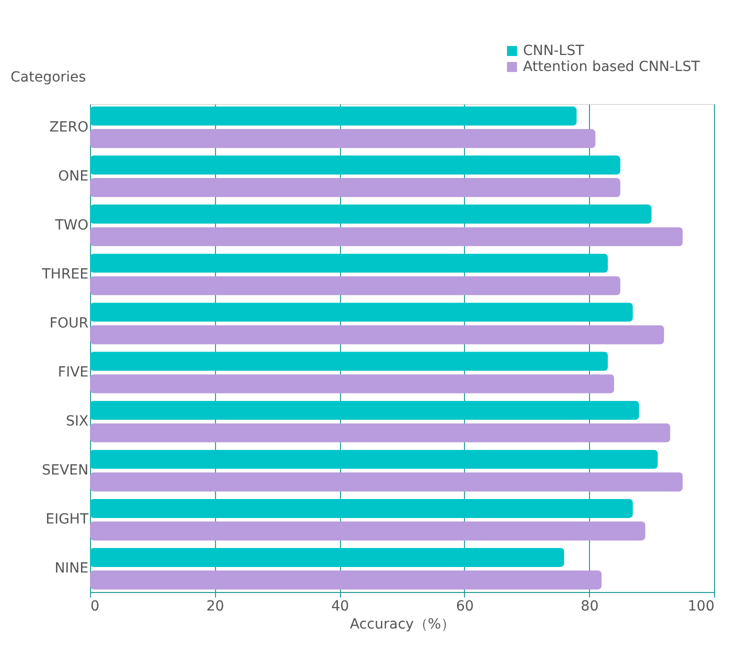 Image resolution: width=745 pixels, height=651 pixels. Describe the element at coordinates (77, 422) in the screenshot. I see `y-tick-label: SIX` at that location.